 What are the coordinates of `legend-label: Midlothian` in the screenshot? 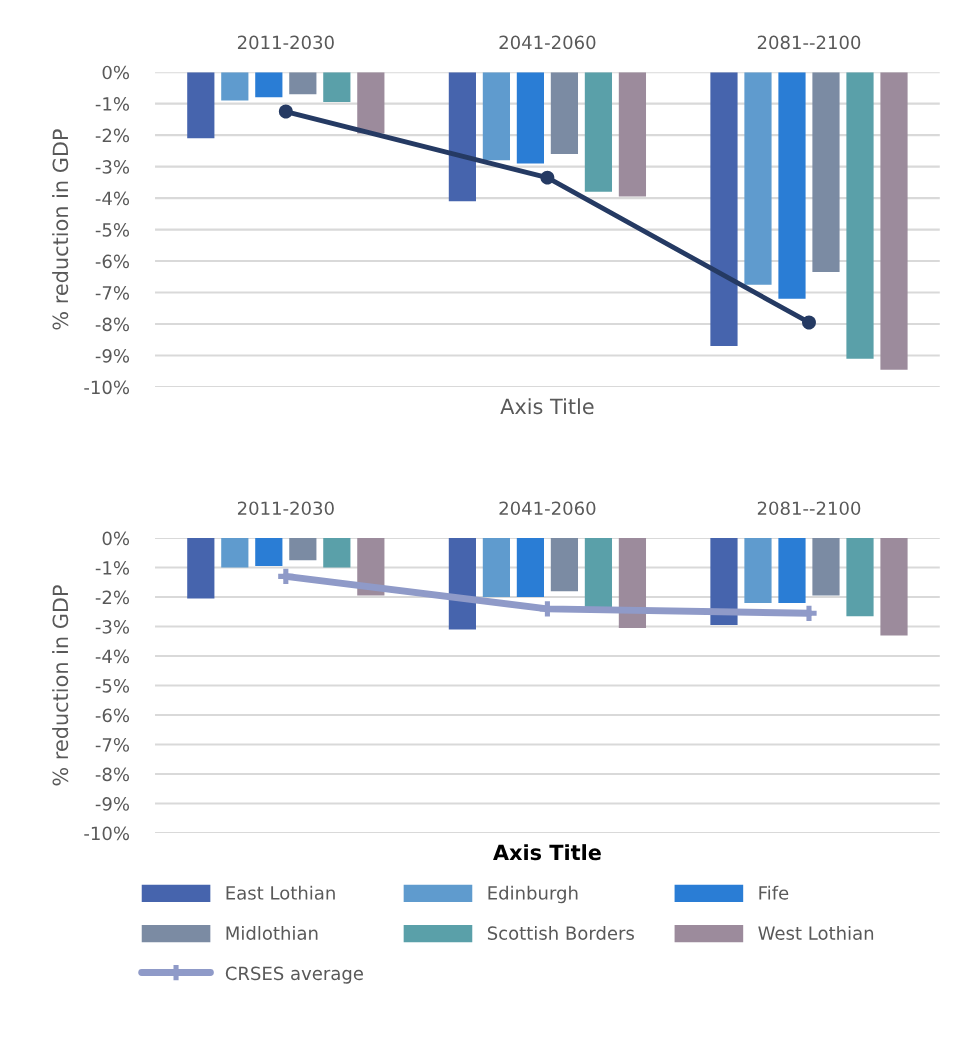 It's located at (272, 932).